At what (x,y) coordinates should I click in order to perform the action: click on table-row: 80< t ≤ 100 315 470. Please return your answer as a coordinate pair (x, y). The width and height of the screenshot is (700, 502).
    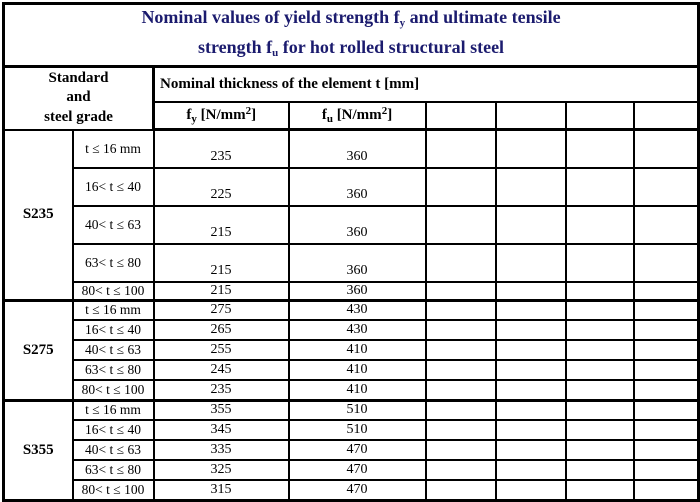
    Looking at the image, I should click on (352, 490).